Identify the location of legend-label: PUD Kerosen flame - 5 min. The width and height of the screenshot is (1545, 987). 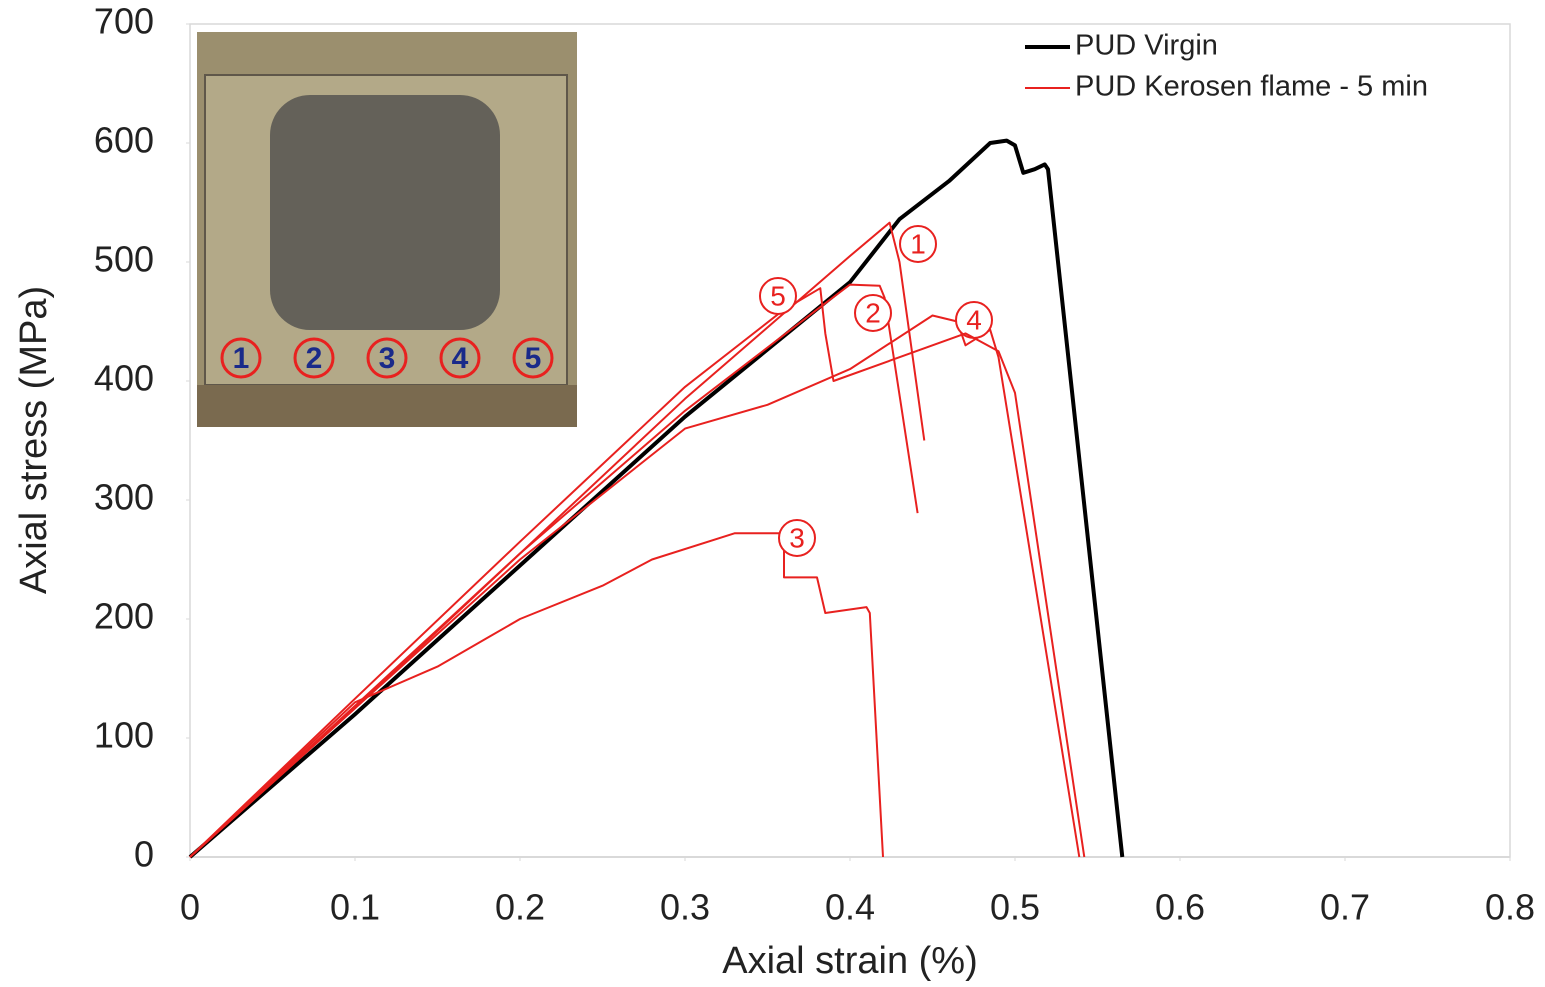
(1251, 87).